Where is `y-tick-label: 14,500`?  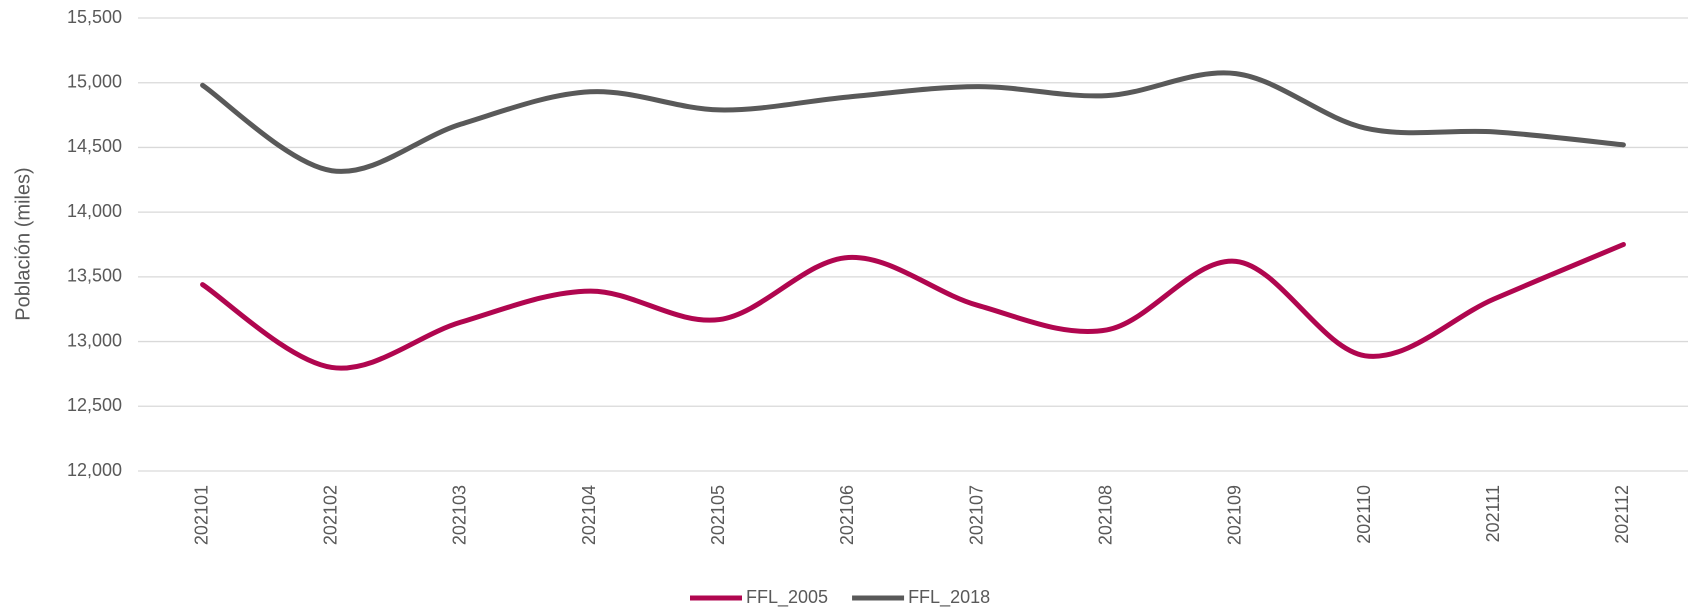 y-tick-label: 14,500 is located at coordinates (94, 146).